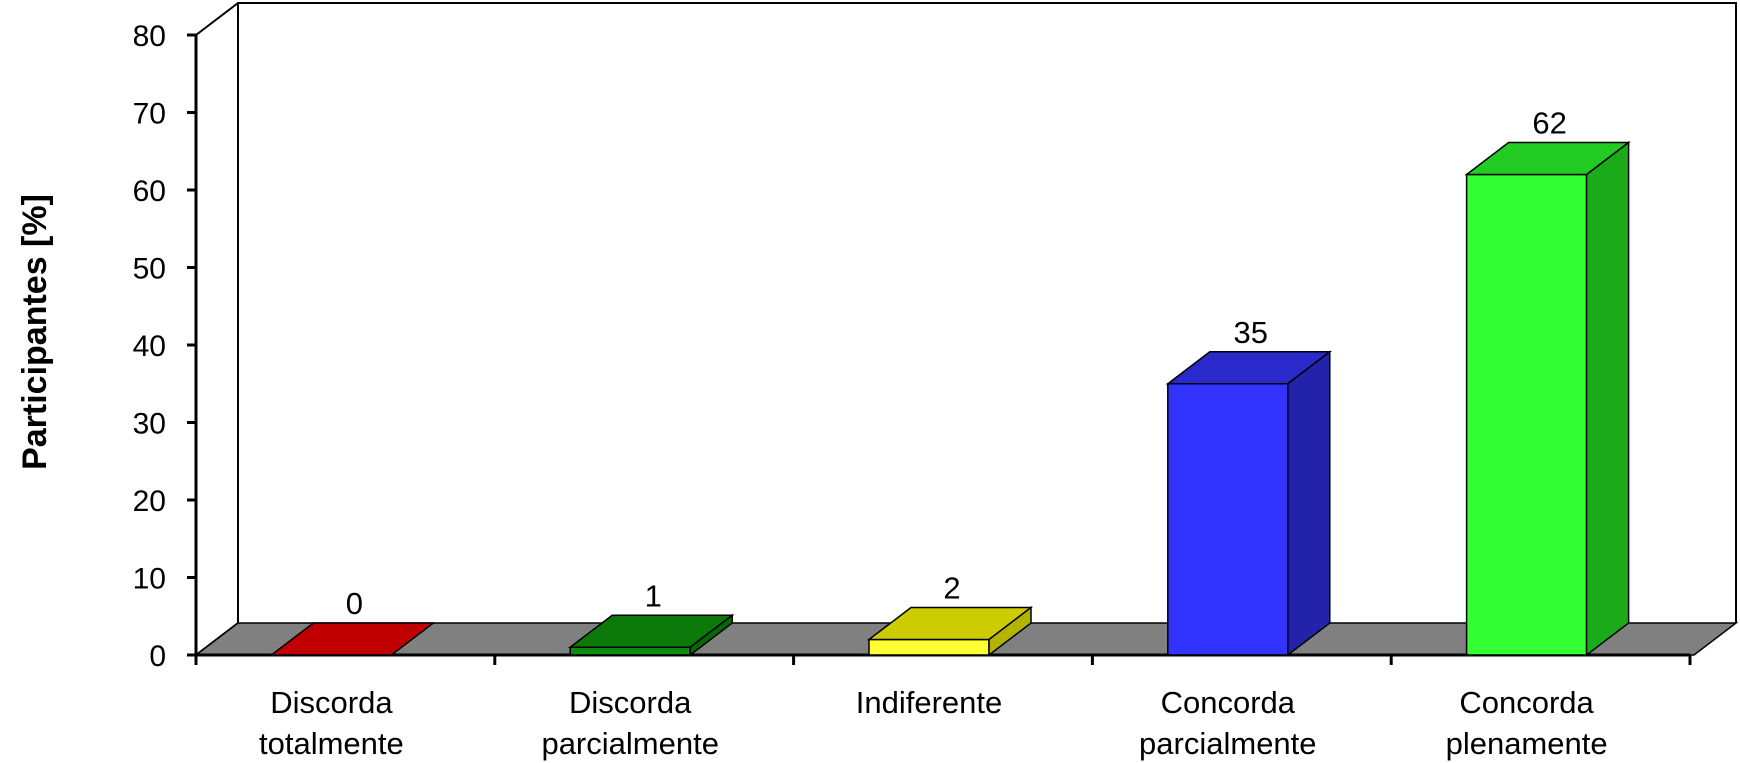  I want to click on y-tick-label: 80, so click(149, 36).